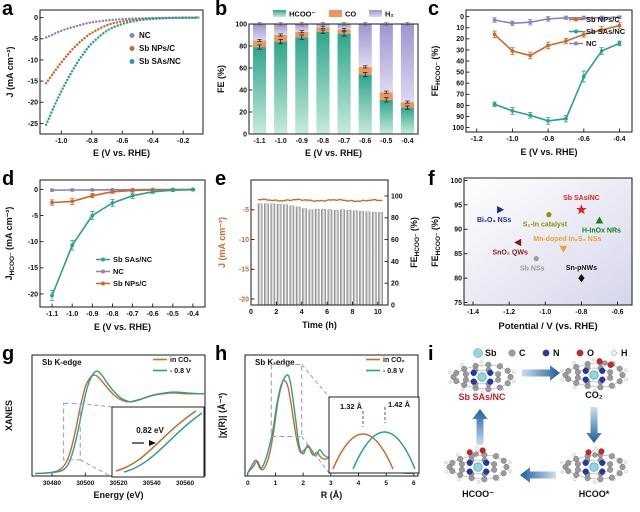 The height and width of the screenshot is (512, 640). What do you see at coordinates (221, 10) in the screenshot?
I see `panel-letter-b: b` at bounding box center [221, 10].